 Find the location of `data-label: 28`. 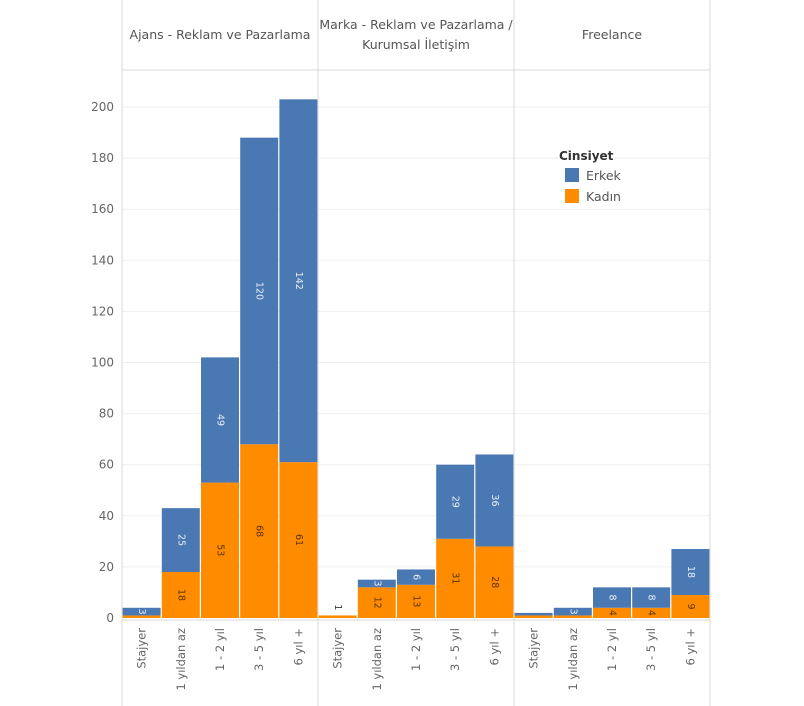

data-label: 28 is located at coordinates (494, 582).